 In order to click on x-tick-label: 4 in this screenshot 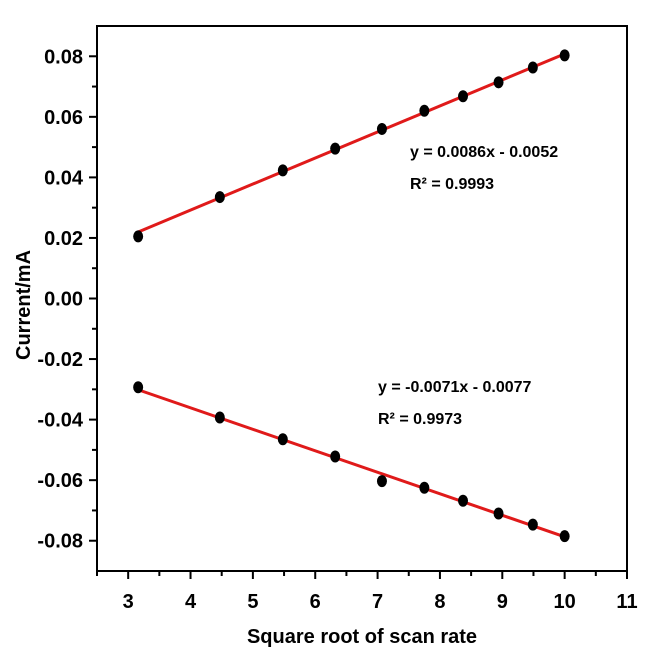, I will do `click(191, 602)`.